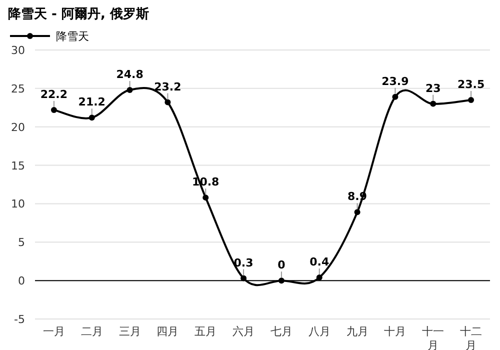  Describe the element at coordinates (282, 265) in the screenshot. I see `data-label: 0` at that location.